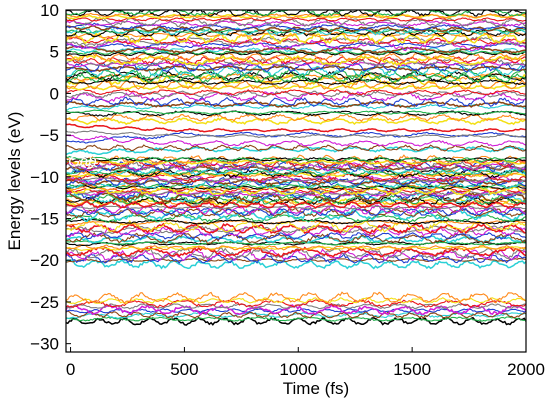 The image size is (550, 406). I want to click on x-tick-label: 1000, so click(298, 369).